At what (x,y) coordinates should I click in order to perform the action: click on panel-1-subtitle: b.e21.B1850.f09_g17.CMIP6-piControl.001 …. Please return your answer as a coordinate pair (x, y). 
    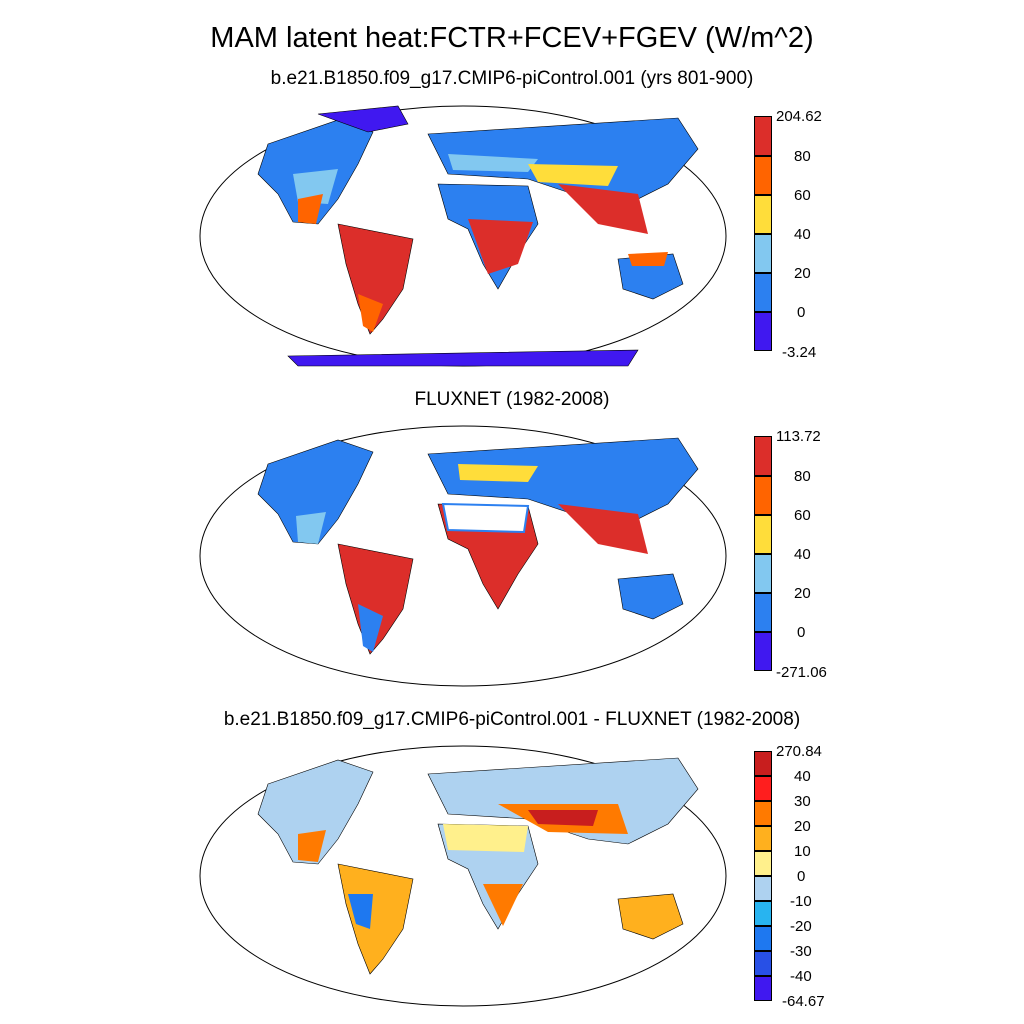
    Looking at the image, I should click on (512, 78).